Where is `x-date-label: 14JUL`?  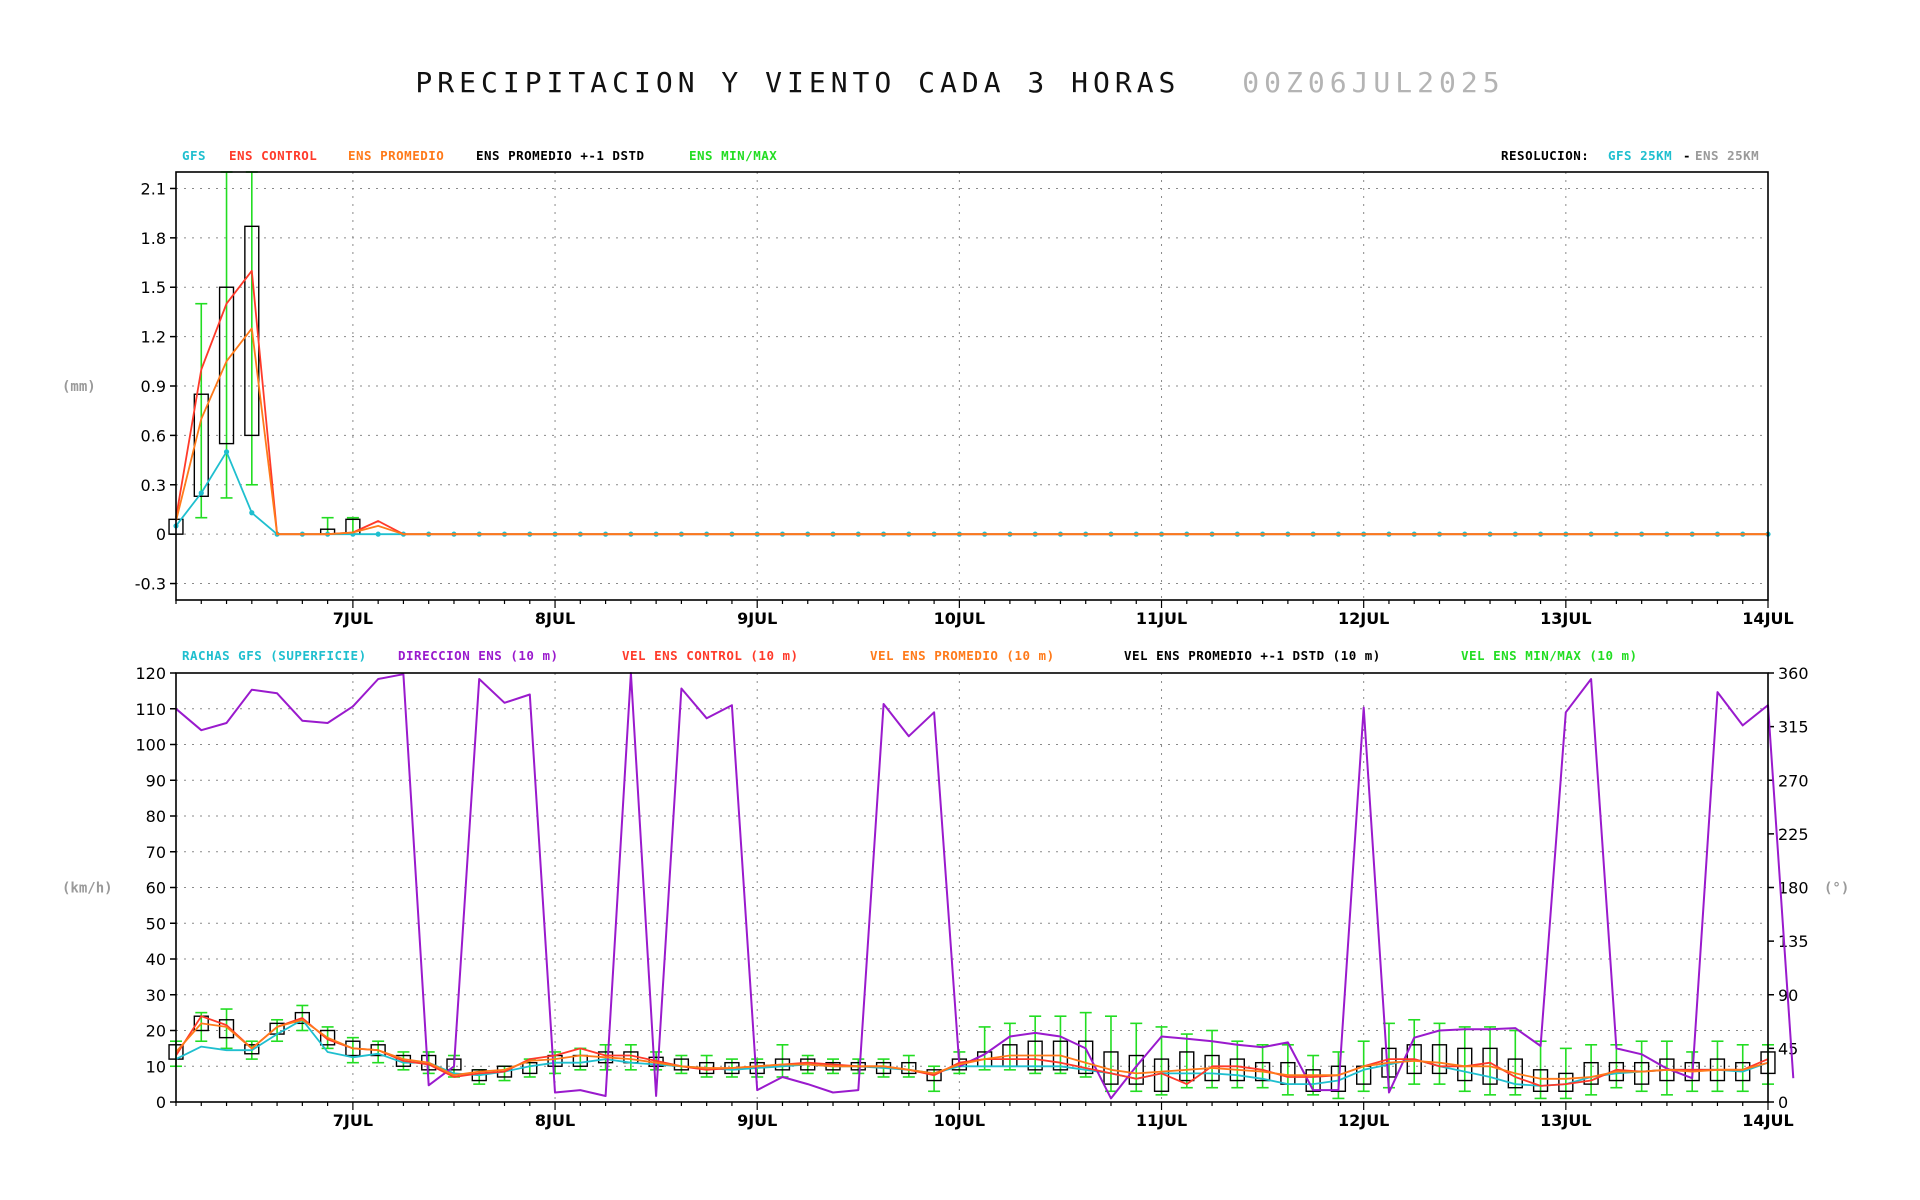 x-date-label: 14JUL is located at coordinates (1767, 1120).